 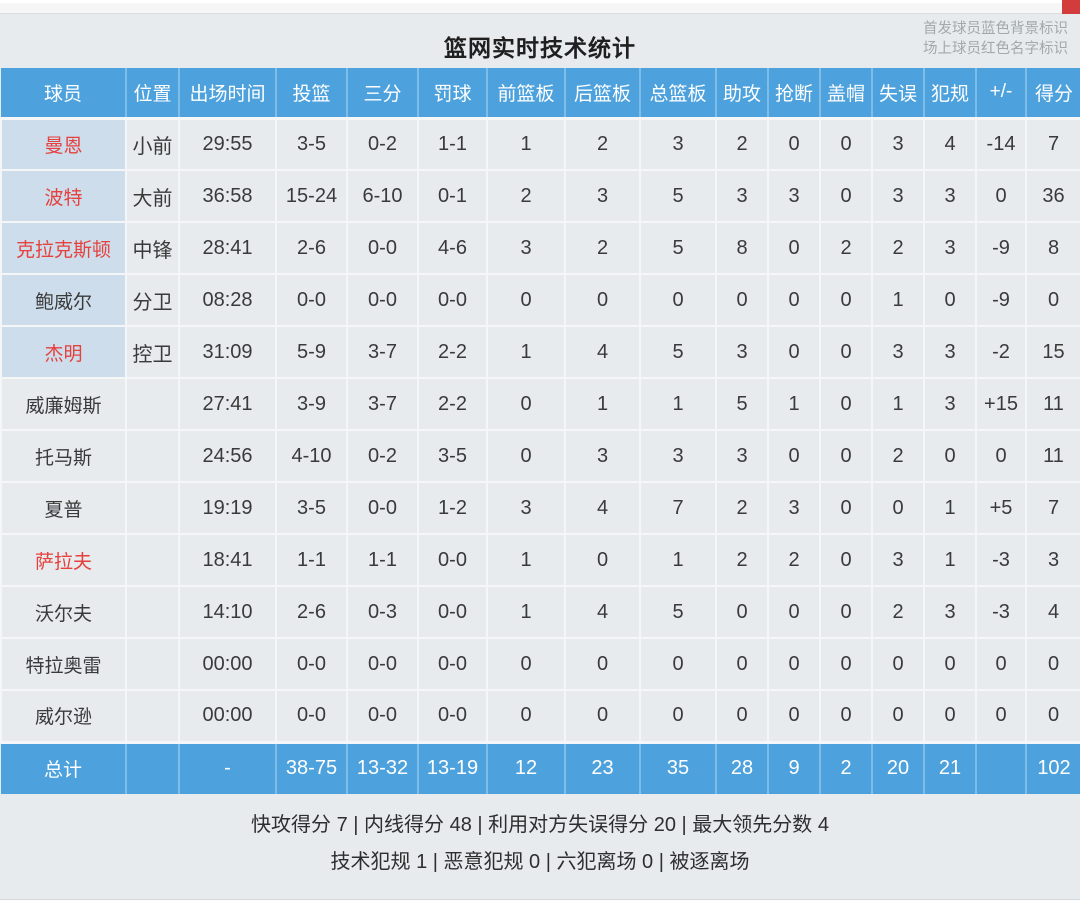 I want to click on stat-cell-0: 00:00, so click(x=227, y=664).